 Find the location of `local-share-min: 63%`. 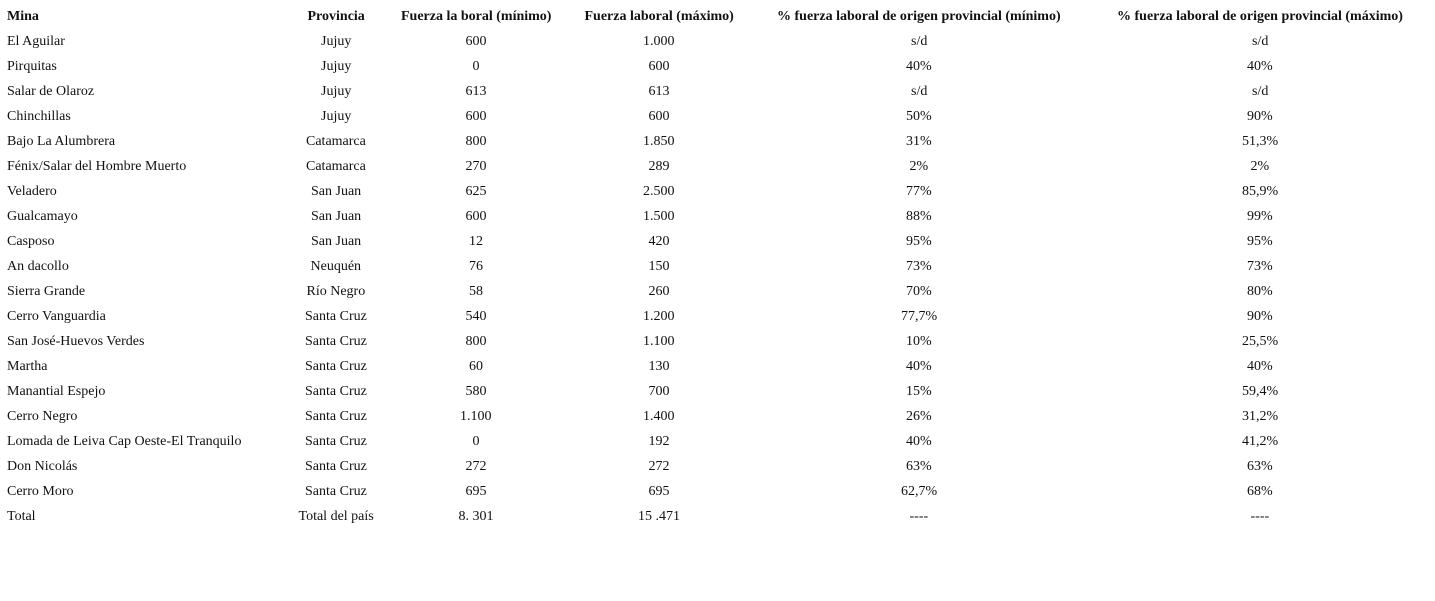

local-share-min: 63% is located at coordinates (919, 466).